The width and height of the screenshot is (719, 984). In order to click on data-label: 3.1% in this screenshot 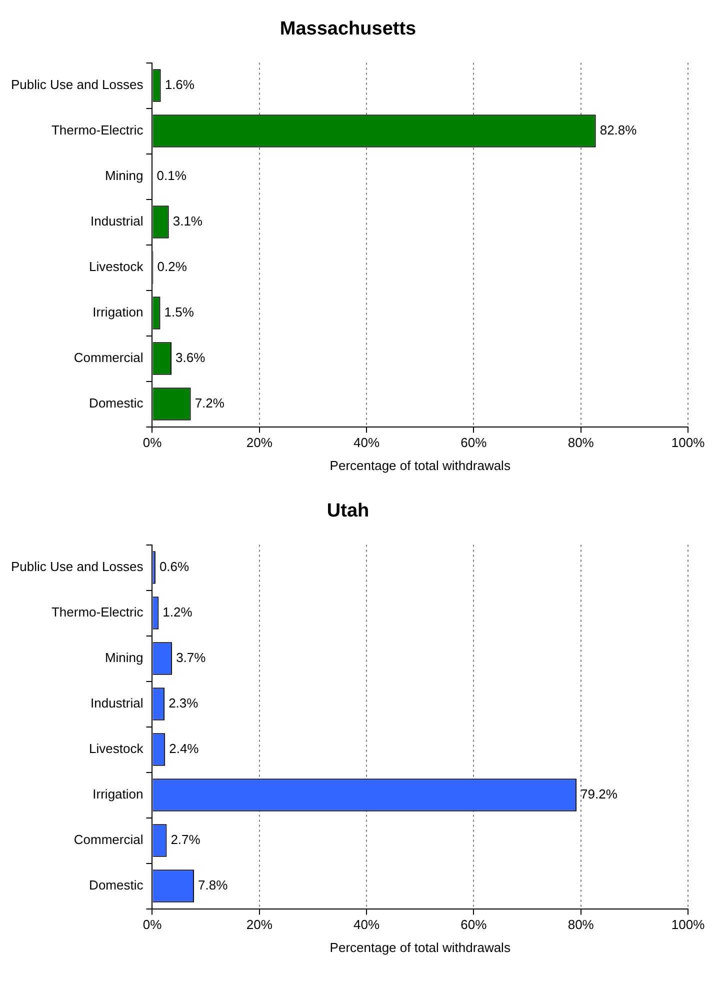, I will do `click(187, 221)`.